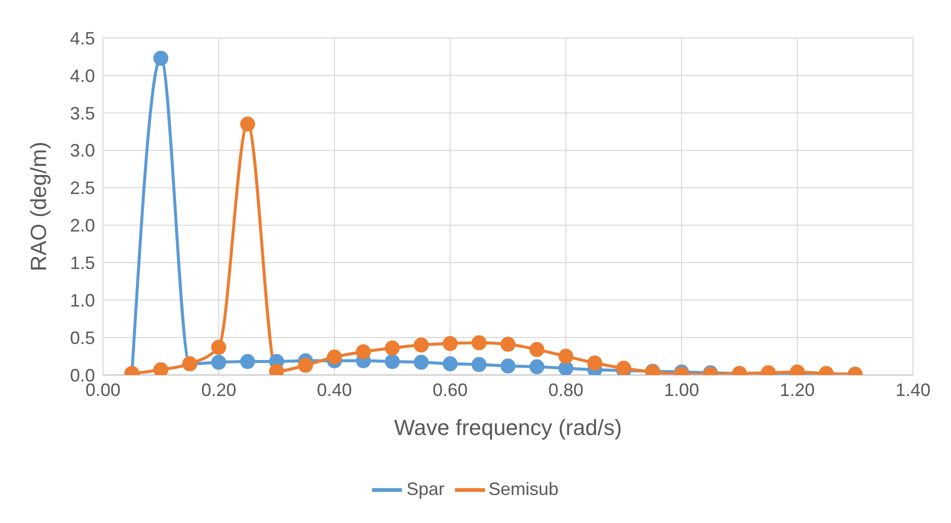  What do you see at coordinates (218, 390) in the screenshot?
I see `x-tick-label: 0.20` at bounding box center [218, 390].